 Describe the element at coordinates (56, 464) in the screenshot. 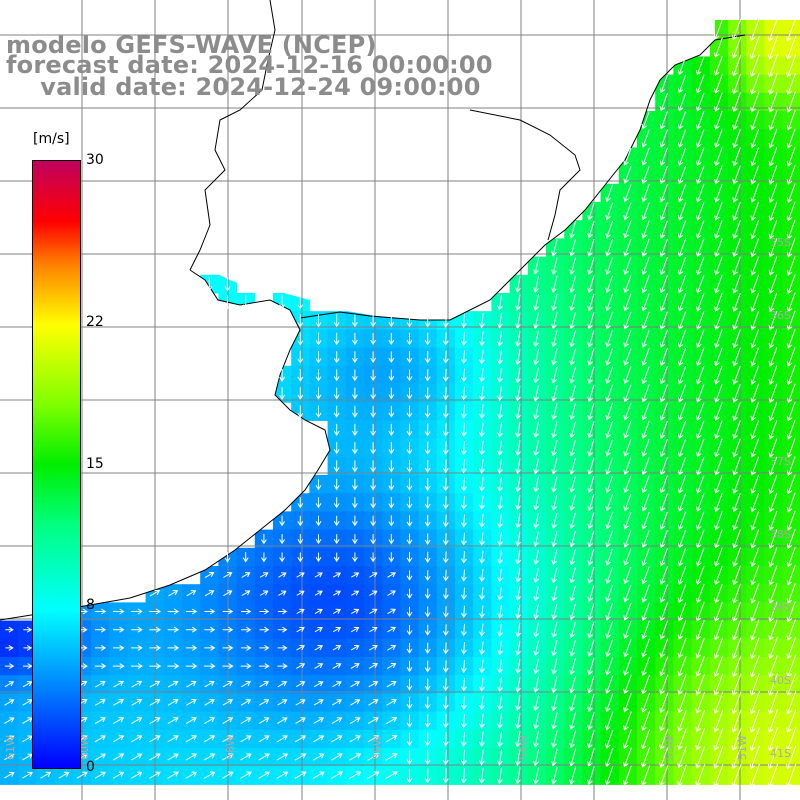

I see `colorbar` at that location.